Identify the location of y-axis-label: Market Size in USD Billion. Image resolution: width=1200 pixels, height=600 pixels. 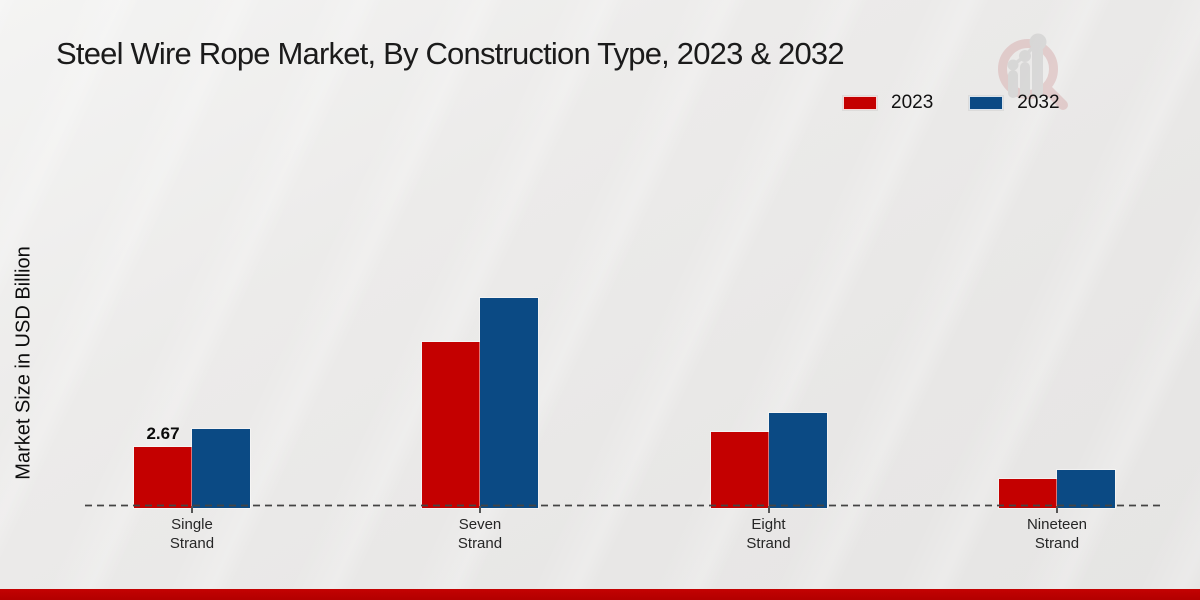
(23, 363).